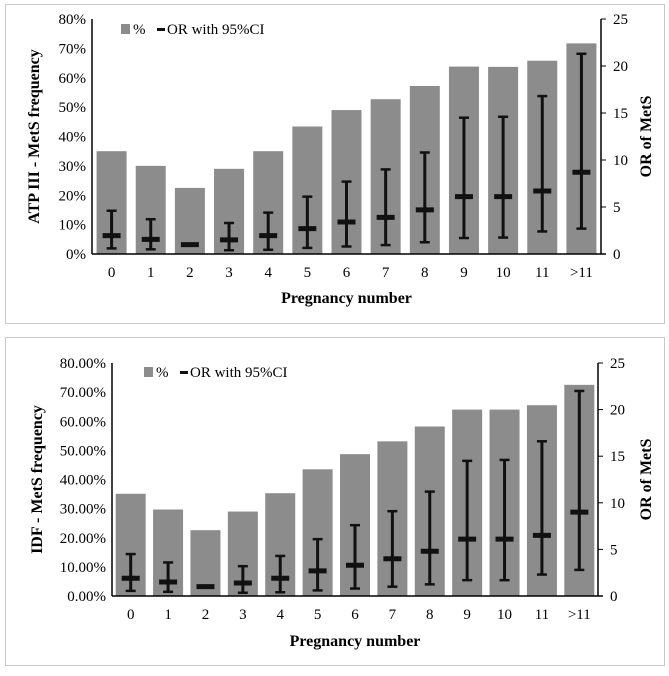  I want to click on y-tick-label: 70.00%, so click(83, 393).